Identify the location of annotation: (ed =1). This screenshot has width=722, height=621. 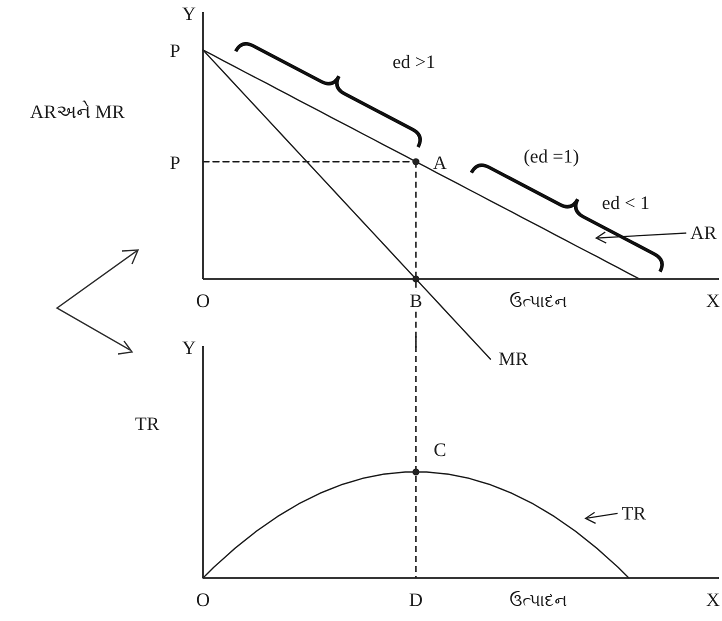
(552, 157).